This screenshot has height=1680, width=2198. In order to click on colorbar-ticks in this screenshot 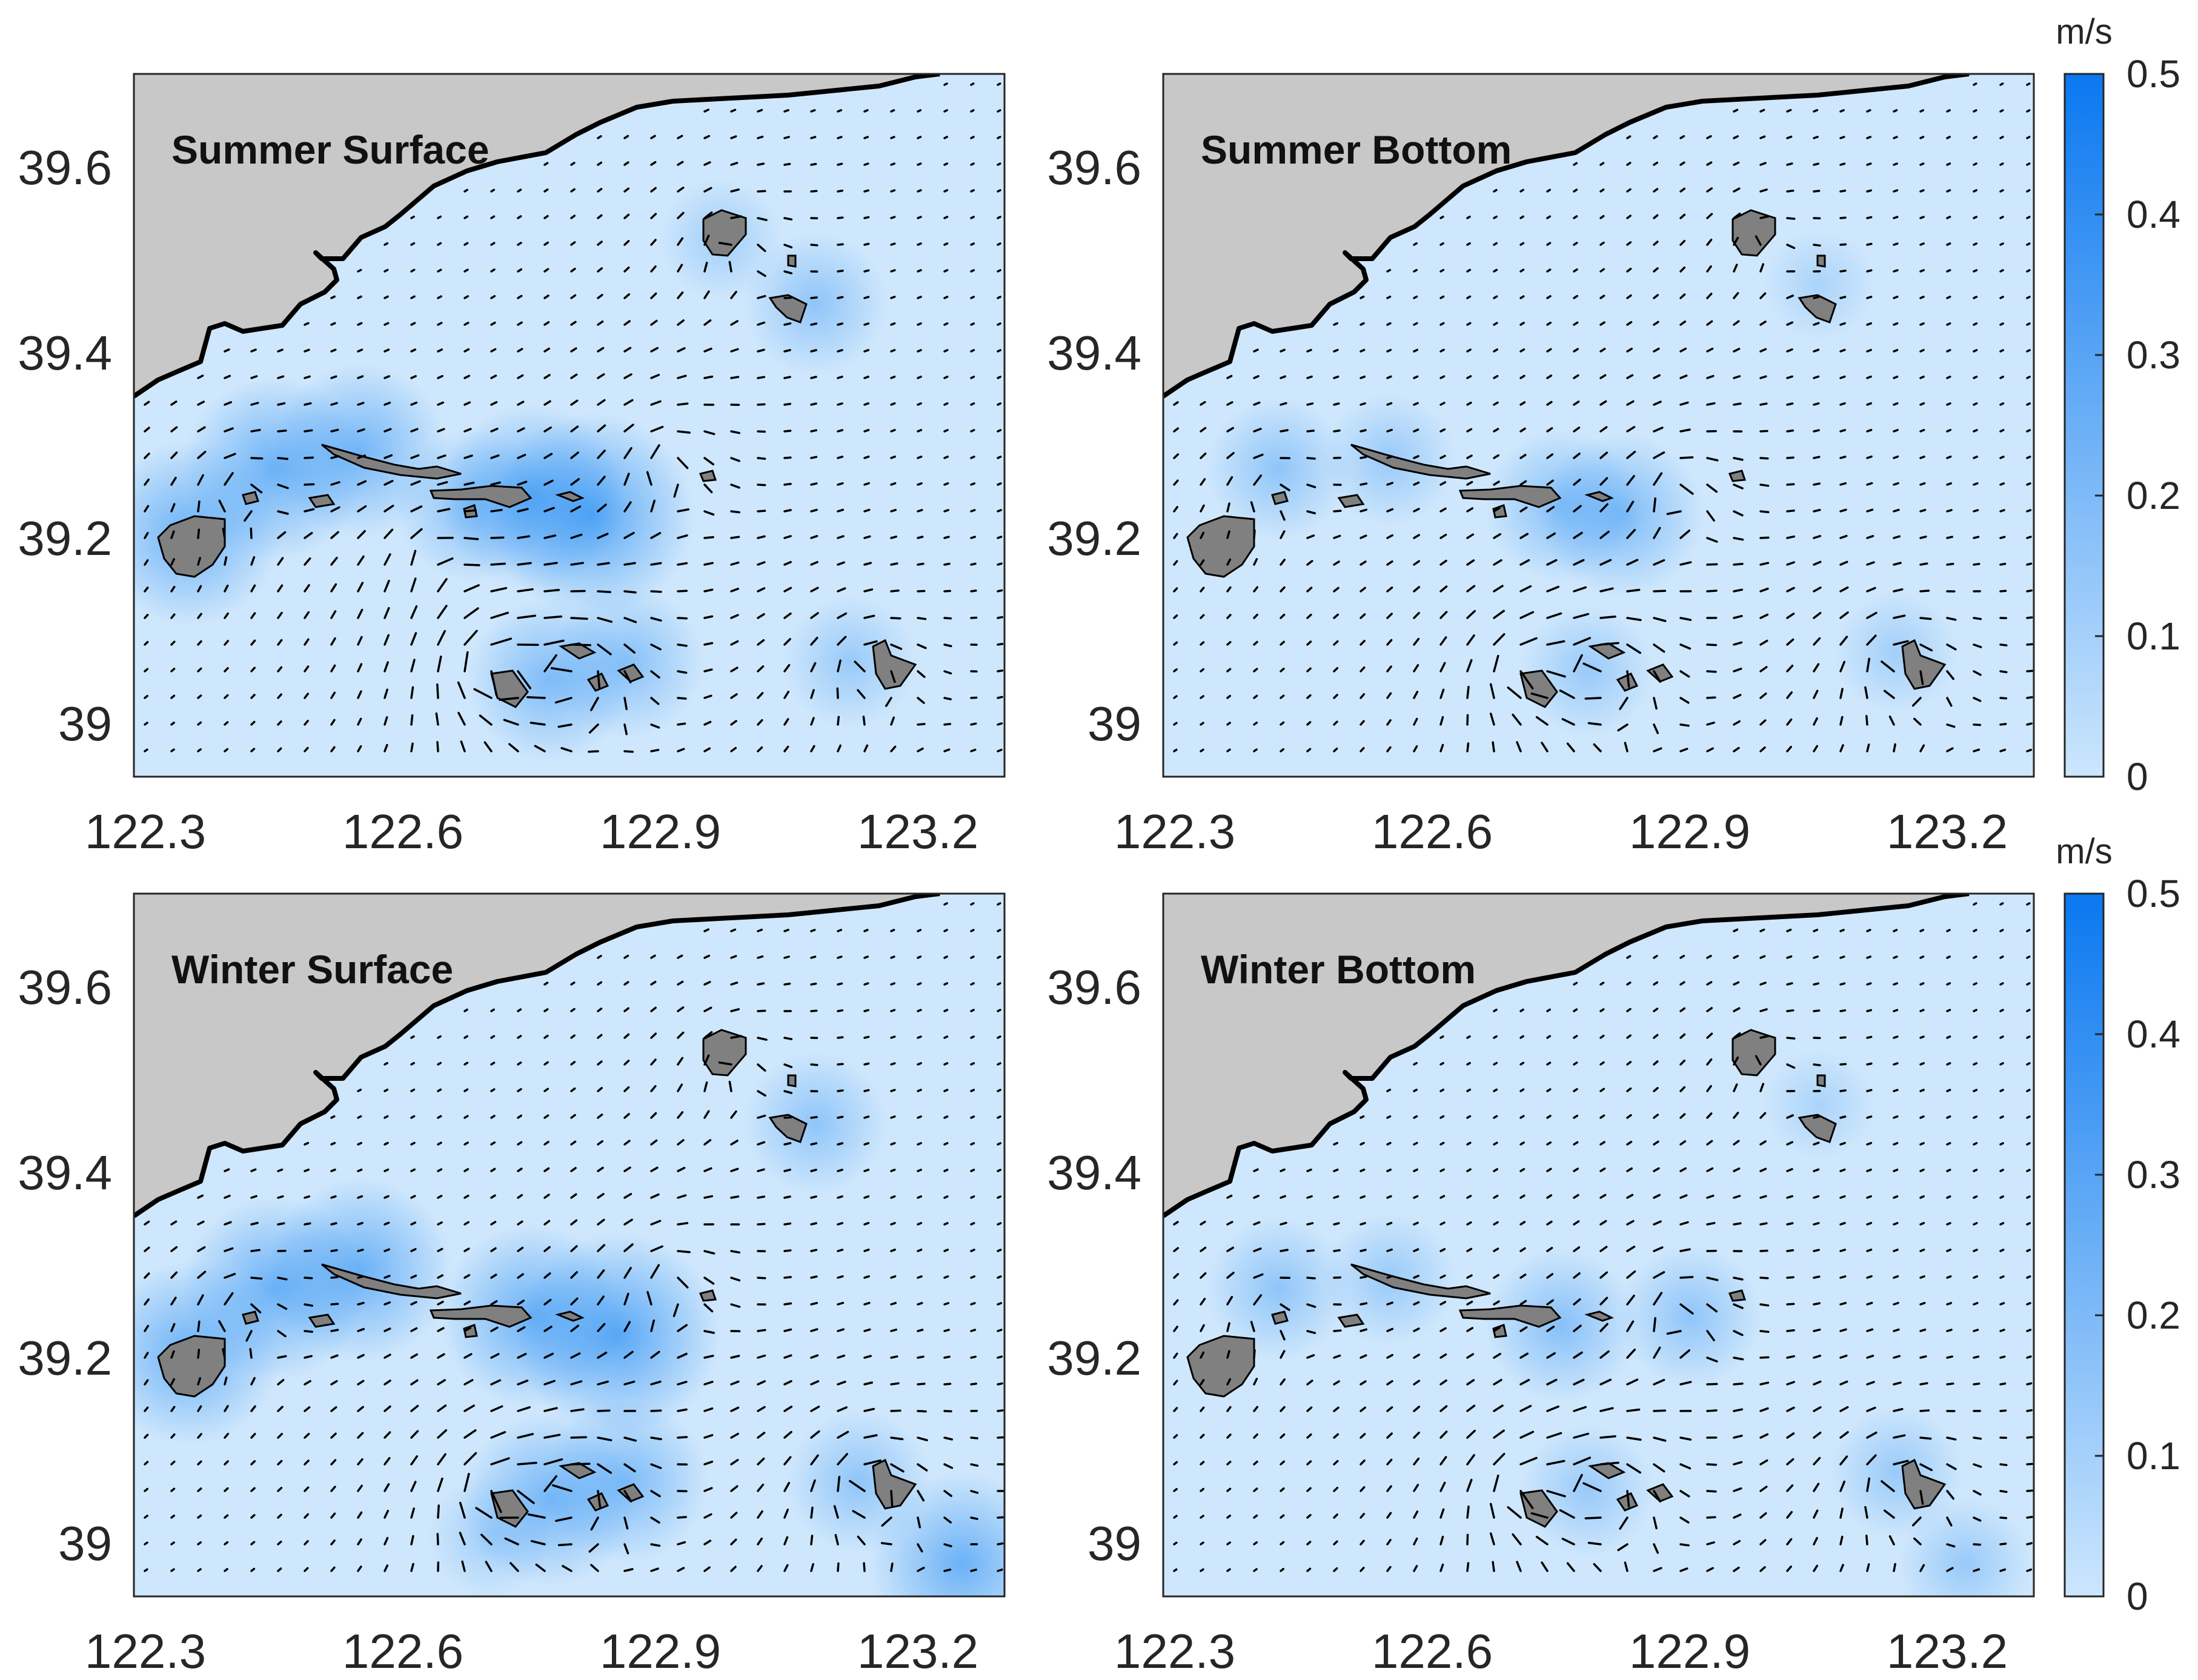, I will do `click(2099, 355)`.